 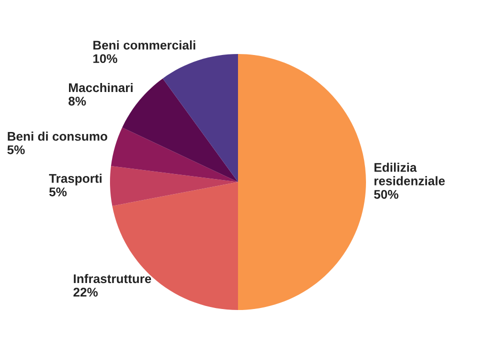 I want to click on slice-label: Edilizia residenziale, so click(x=409, y=174).